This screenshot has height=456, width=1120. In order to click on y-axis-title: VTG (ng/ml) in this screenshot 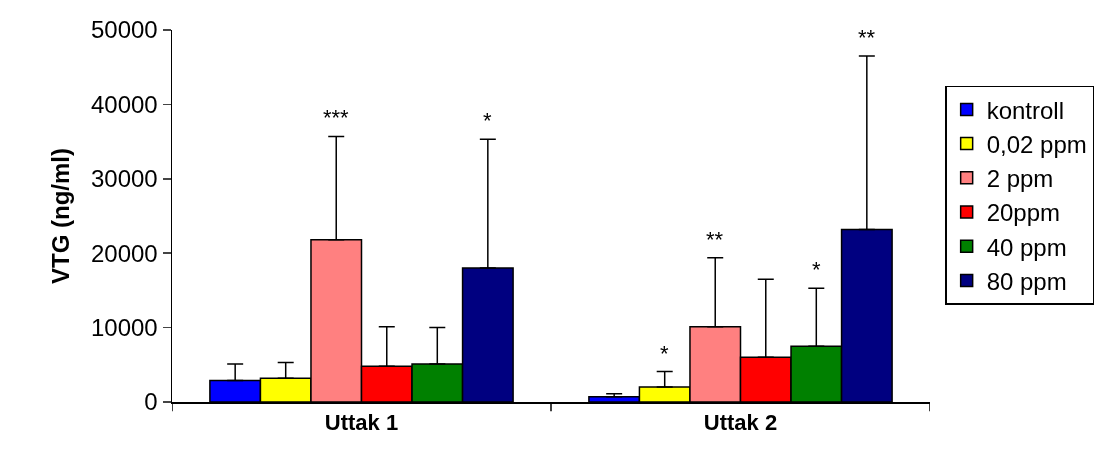, I will do `click(61, 216)`.